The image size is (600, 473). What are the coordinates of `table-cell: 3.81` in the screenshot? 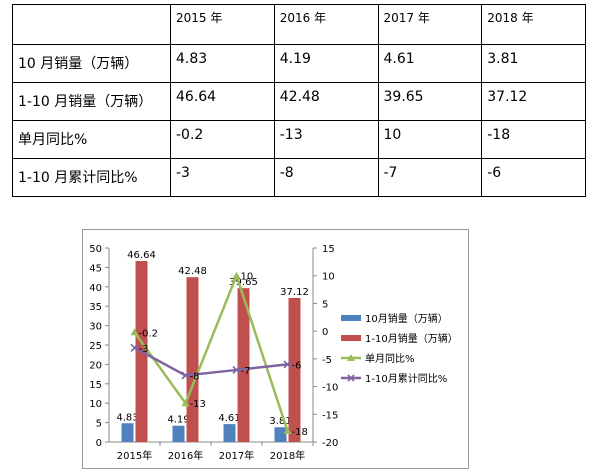 It's located at (533, 63).